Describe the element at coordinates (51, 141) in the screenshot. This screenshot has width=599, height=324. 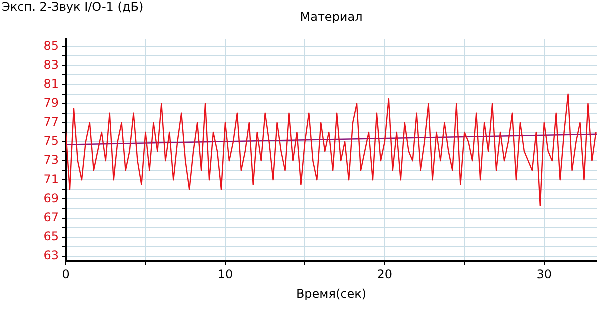
I see `y-tick-label: 75` at that location.